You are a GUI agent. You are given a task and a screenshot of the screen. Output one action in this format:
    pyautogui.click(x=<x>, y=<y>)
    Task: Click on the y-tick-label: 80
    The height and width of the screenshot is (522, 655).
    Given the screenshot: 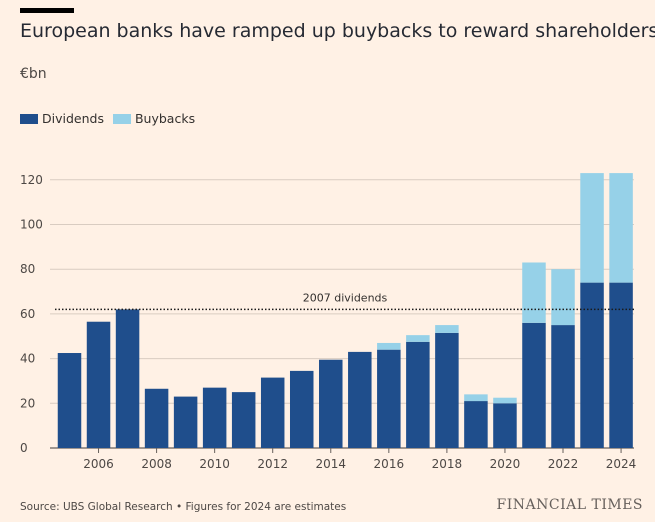 What is the action you would take?
    pyautogui.click(x=27, y=269)
    